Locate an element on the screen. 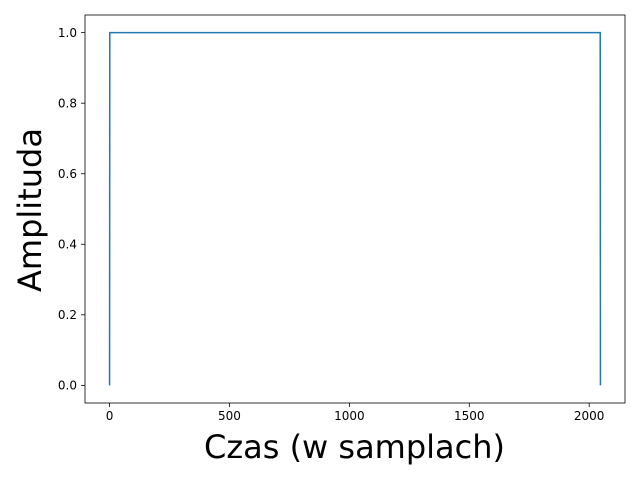 The width and height of the screenshot is (640, 480). y-tick-label: 0.2 is located at coordinates (67, 315).